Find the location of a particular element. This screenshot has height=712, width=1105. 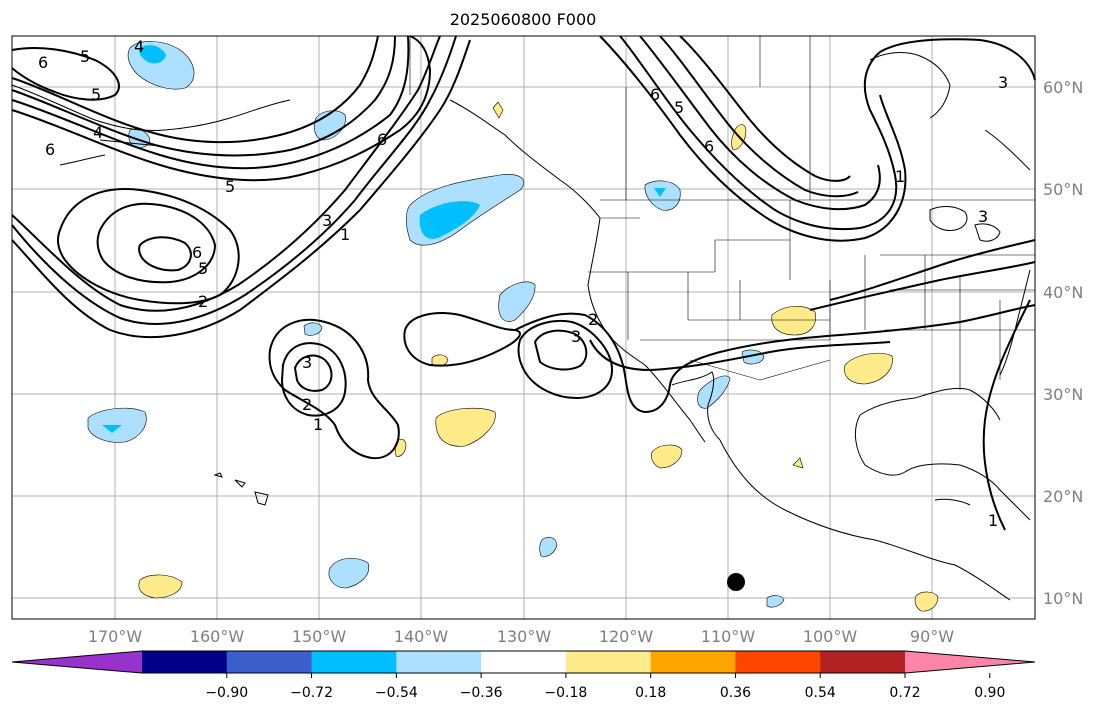

colorbar-tick-label: −0.90 is located at coordinates (226, 693).